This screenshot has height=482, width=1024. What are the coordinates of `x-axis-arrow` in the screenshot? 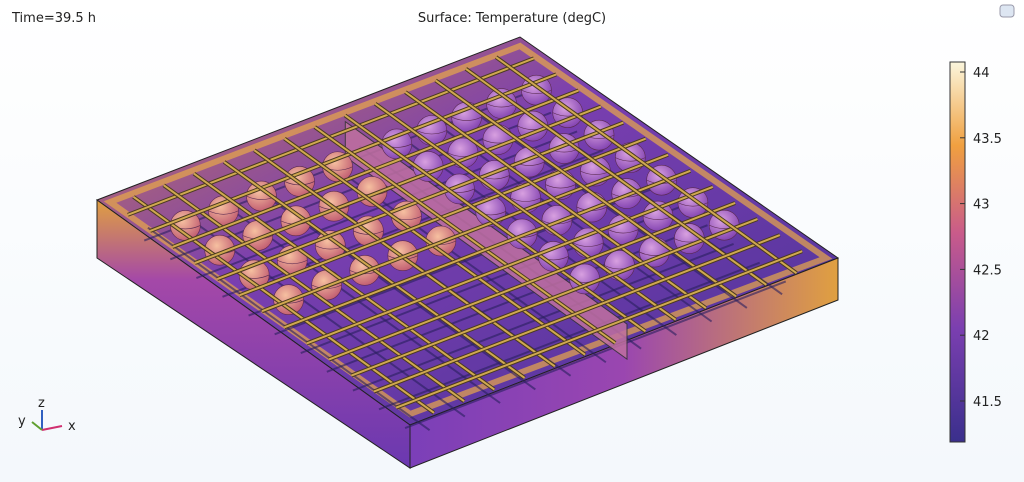 It's located at (52, 428).